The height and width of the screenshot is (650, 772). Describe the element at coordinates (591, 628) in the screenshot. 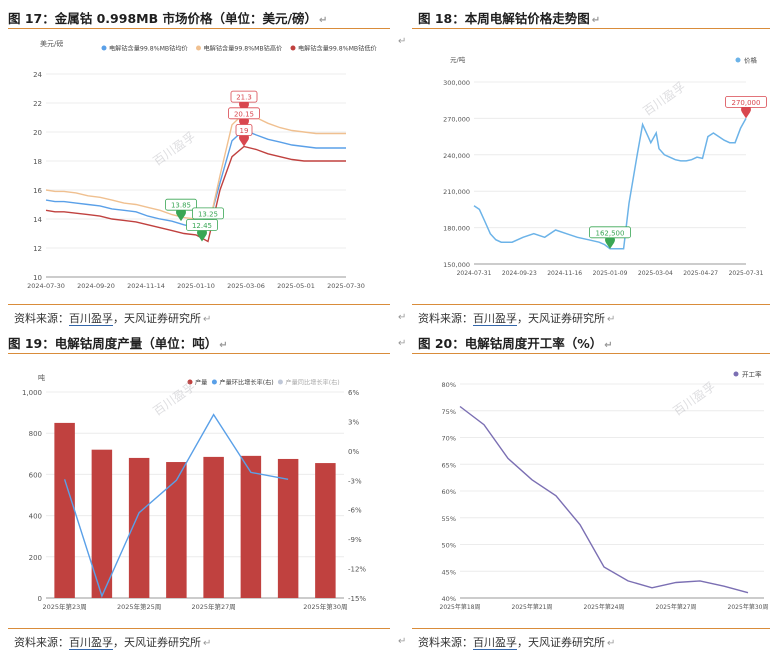

I see `figure-20-bottom-rule` at that location.